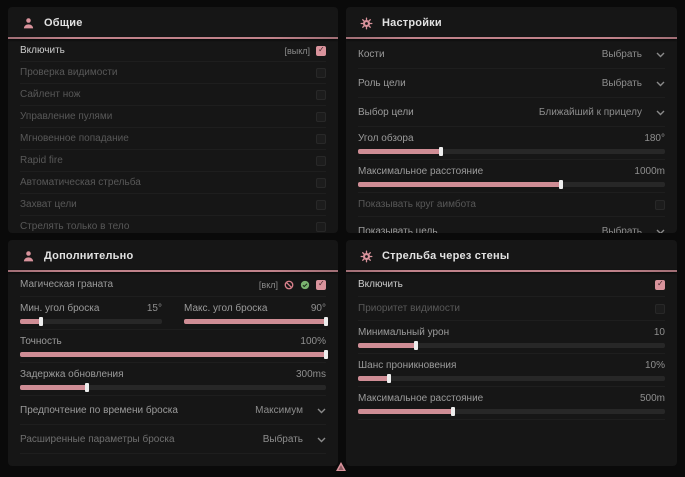 This screenshot has width=685, height=477. Describe the element at coordinates (289, 285) in the screenshot. I see `flag-off-icon` at that location.